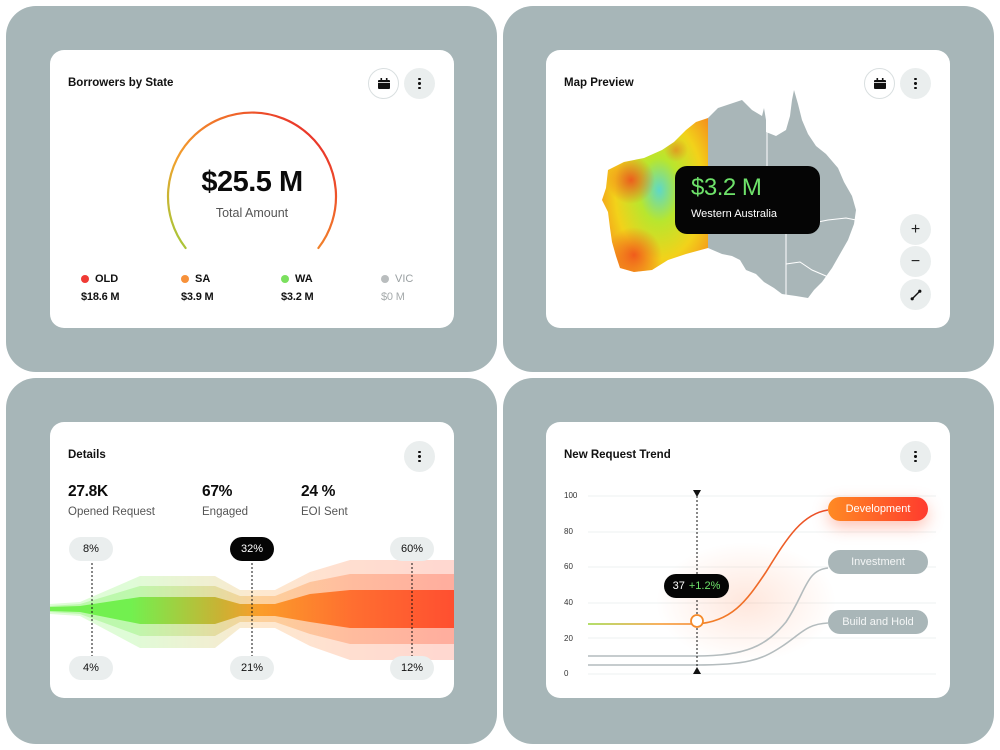 The width and height of the screenshot is (1000, 750). Describe the element at coordinates (304, 279) in the screenshot. I see `legend-label: WA` at that location.